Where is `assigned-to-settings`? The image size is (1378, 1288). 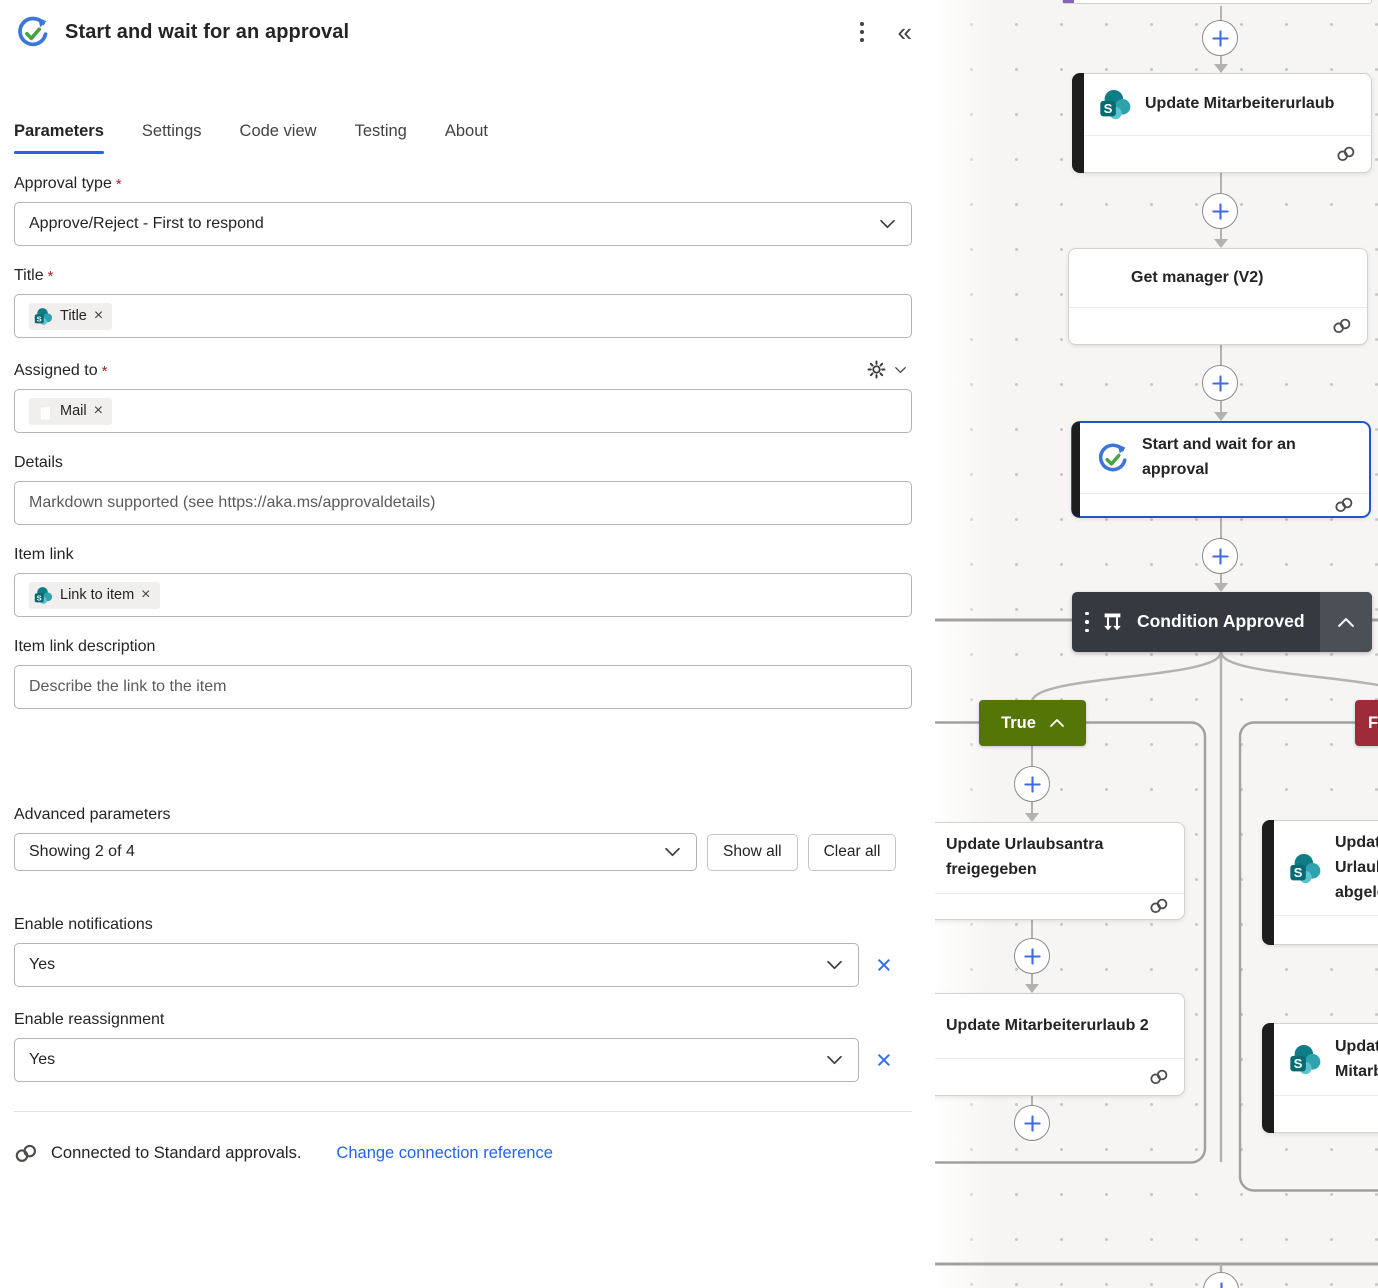 assigned-to-settings is located at coordinates (886, 369).